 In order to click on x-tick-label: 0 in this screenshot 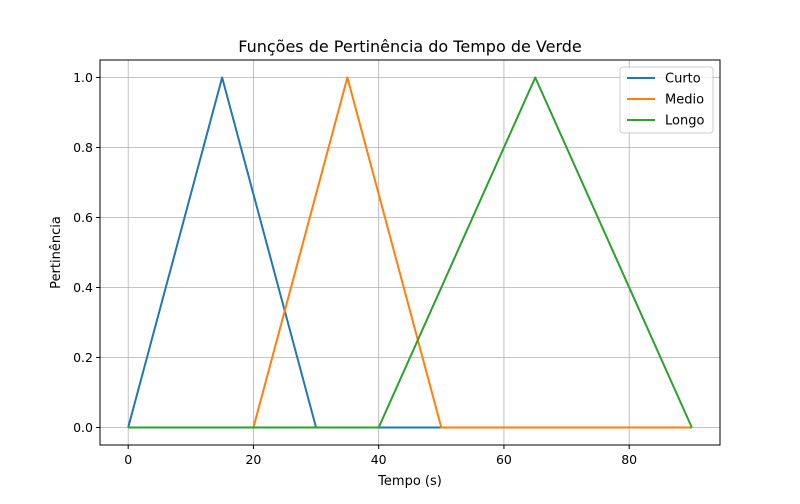, I will do `click(128, 459)`.